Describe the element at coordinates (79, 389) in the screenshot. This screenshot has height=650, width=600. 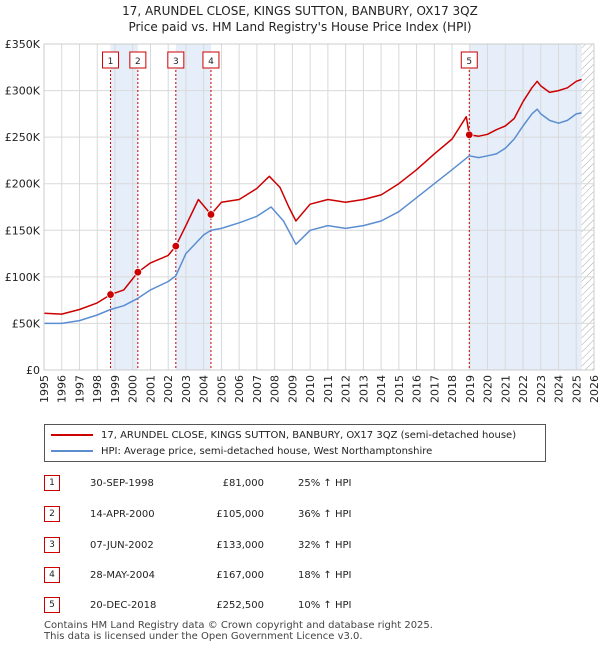
I see `x-tick-label: 1997` at that location.